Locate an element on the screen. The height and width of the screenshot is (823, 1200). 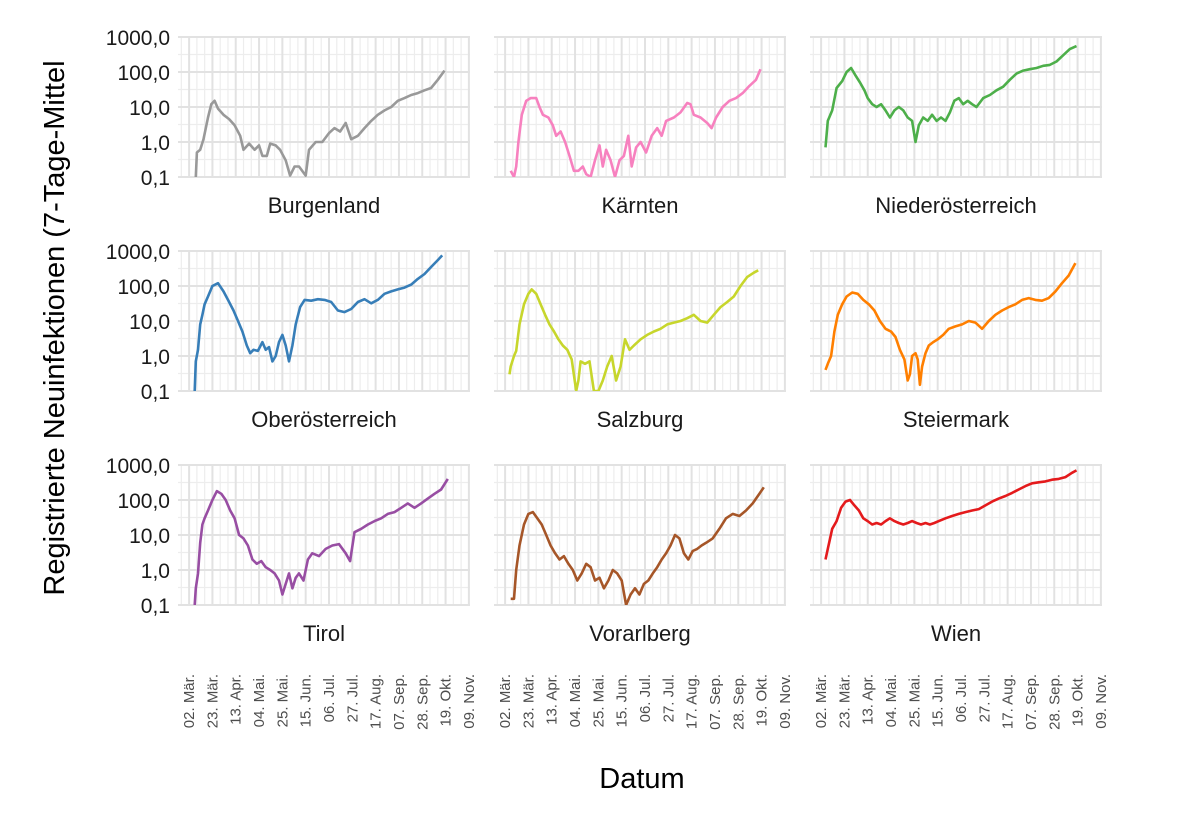
x-axis-title: Datum is located at coordinates (641, 779).